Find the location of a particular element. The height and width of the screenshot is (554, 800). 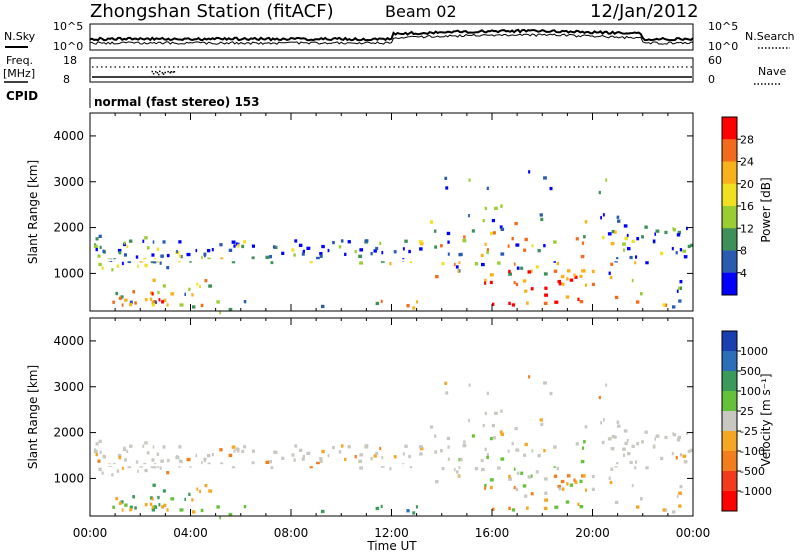

nave-dip-mark is located at coordinates (174, 71).